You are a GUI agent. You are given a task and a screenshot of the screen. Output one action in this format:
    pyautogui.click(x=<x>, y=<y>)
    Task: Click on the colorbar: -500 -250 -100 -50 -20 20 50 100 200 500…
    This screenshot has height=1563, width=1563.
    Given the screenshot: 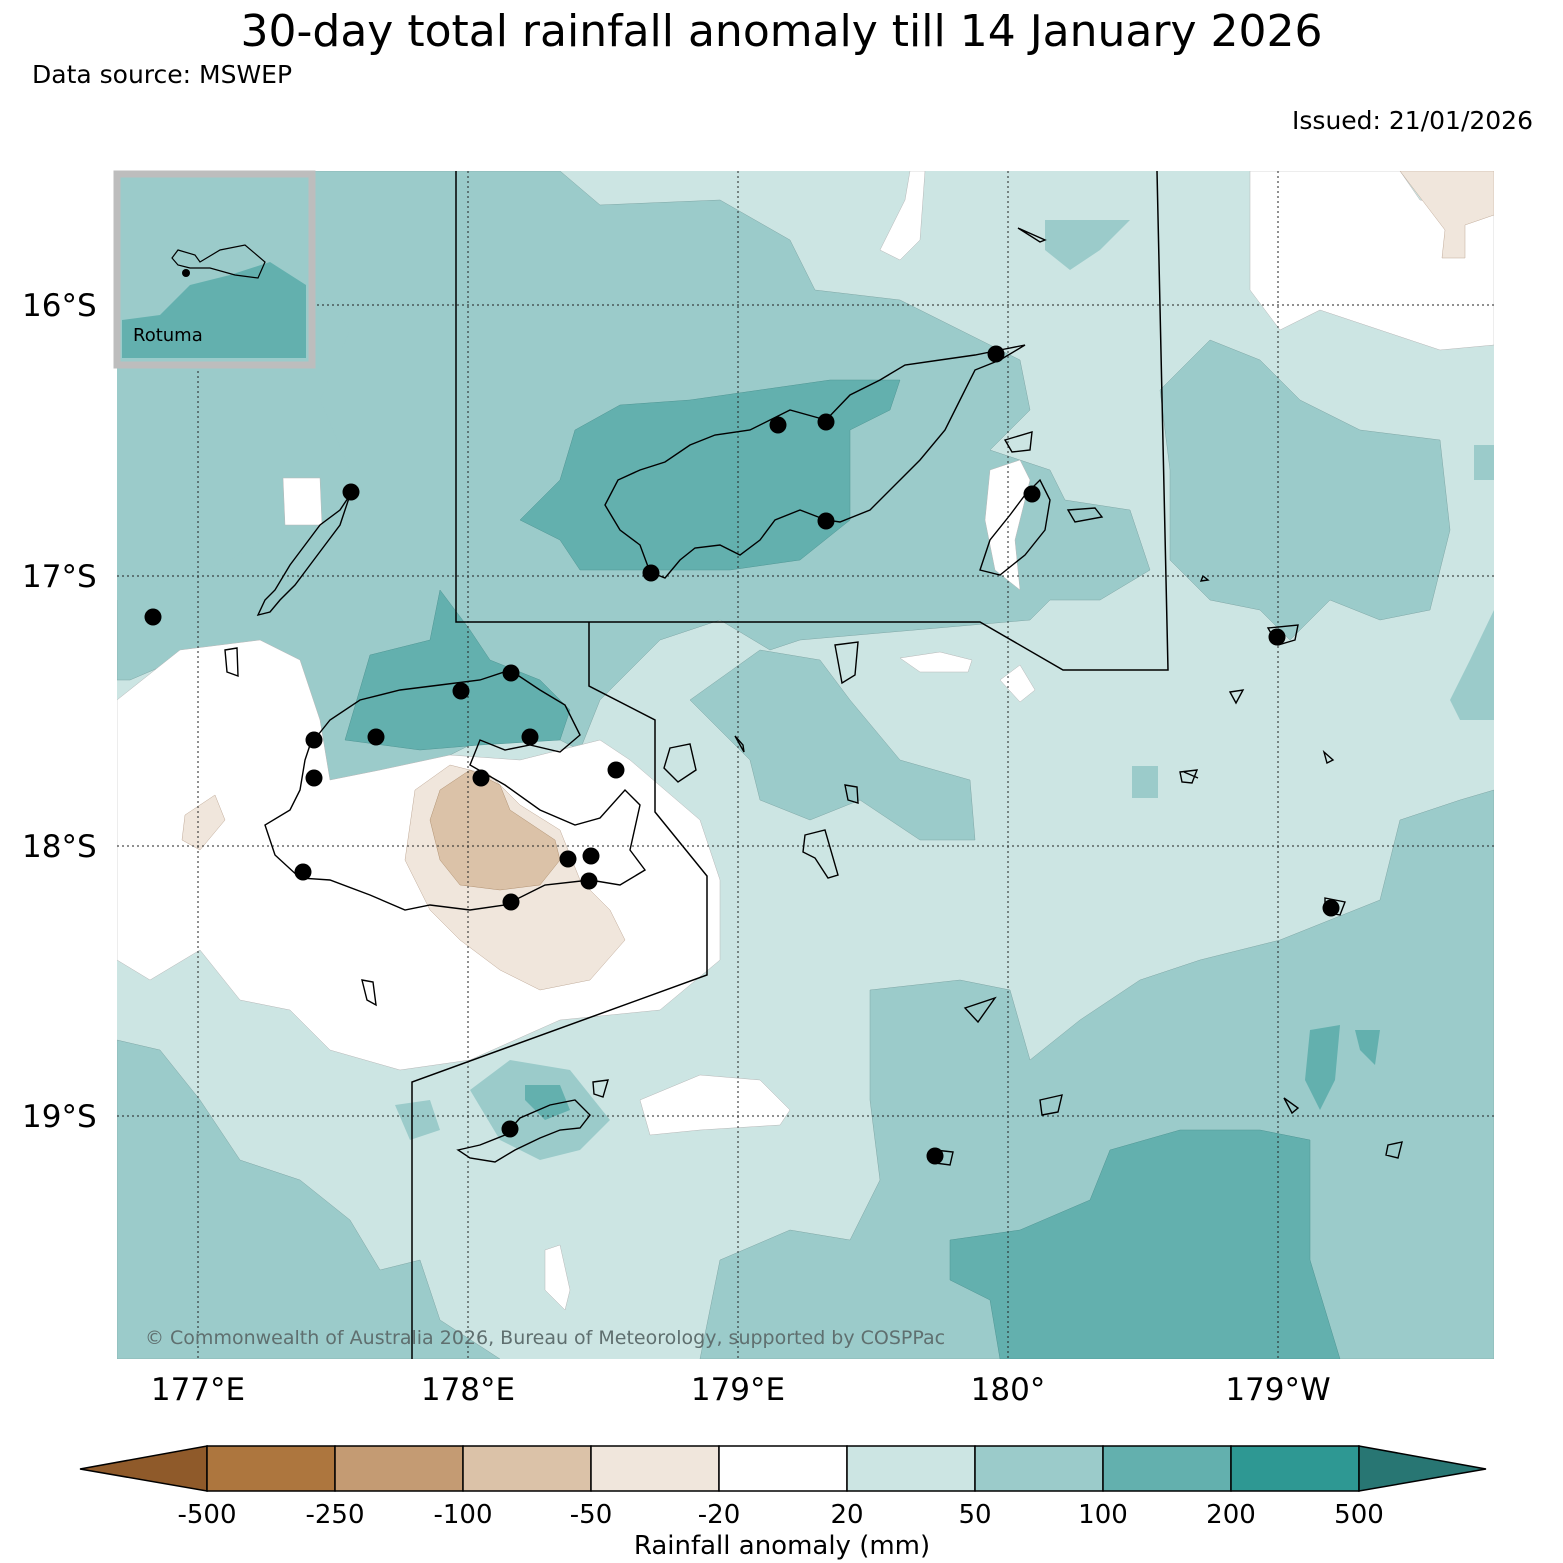 What is the action you would take?
    pyautogui.click(x=783, y=1503)
    